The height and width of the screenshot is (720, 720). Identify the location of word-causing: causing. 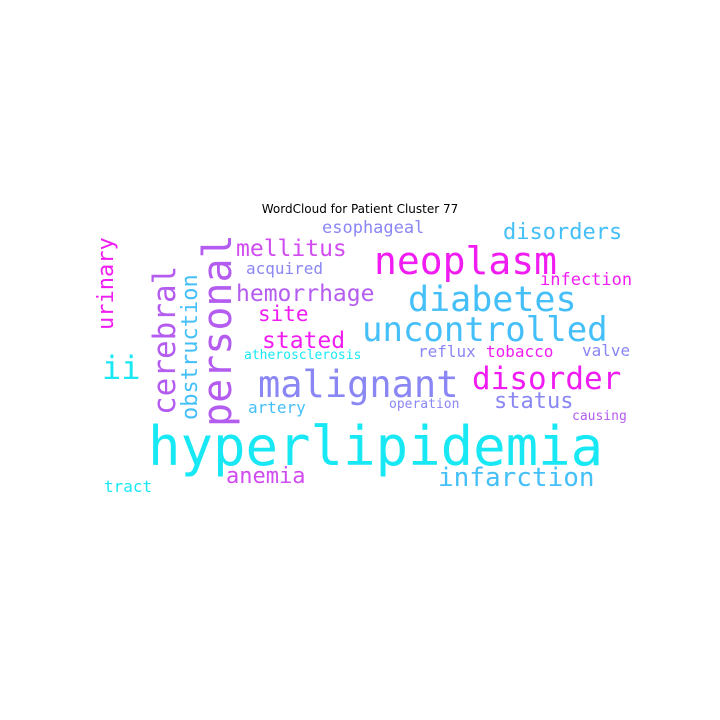
(599, 416).